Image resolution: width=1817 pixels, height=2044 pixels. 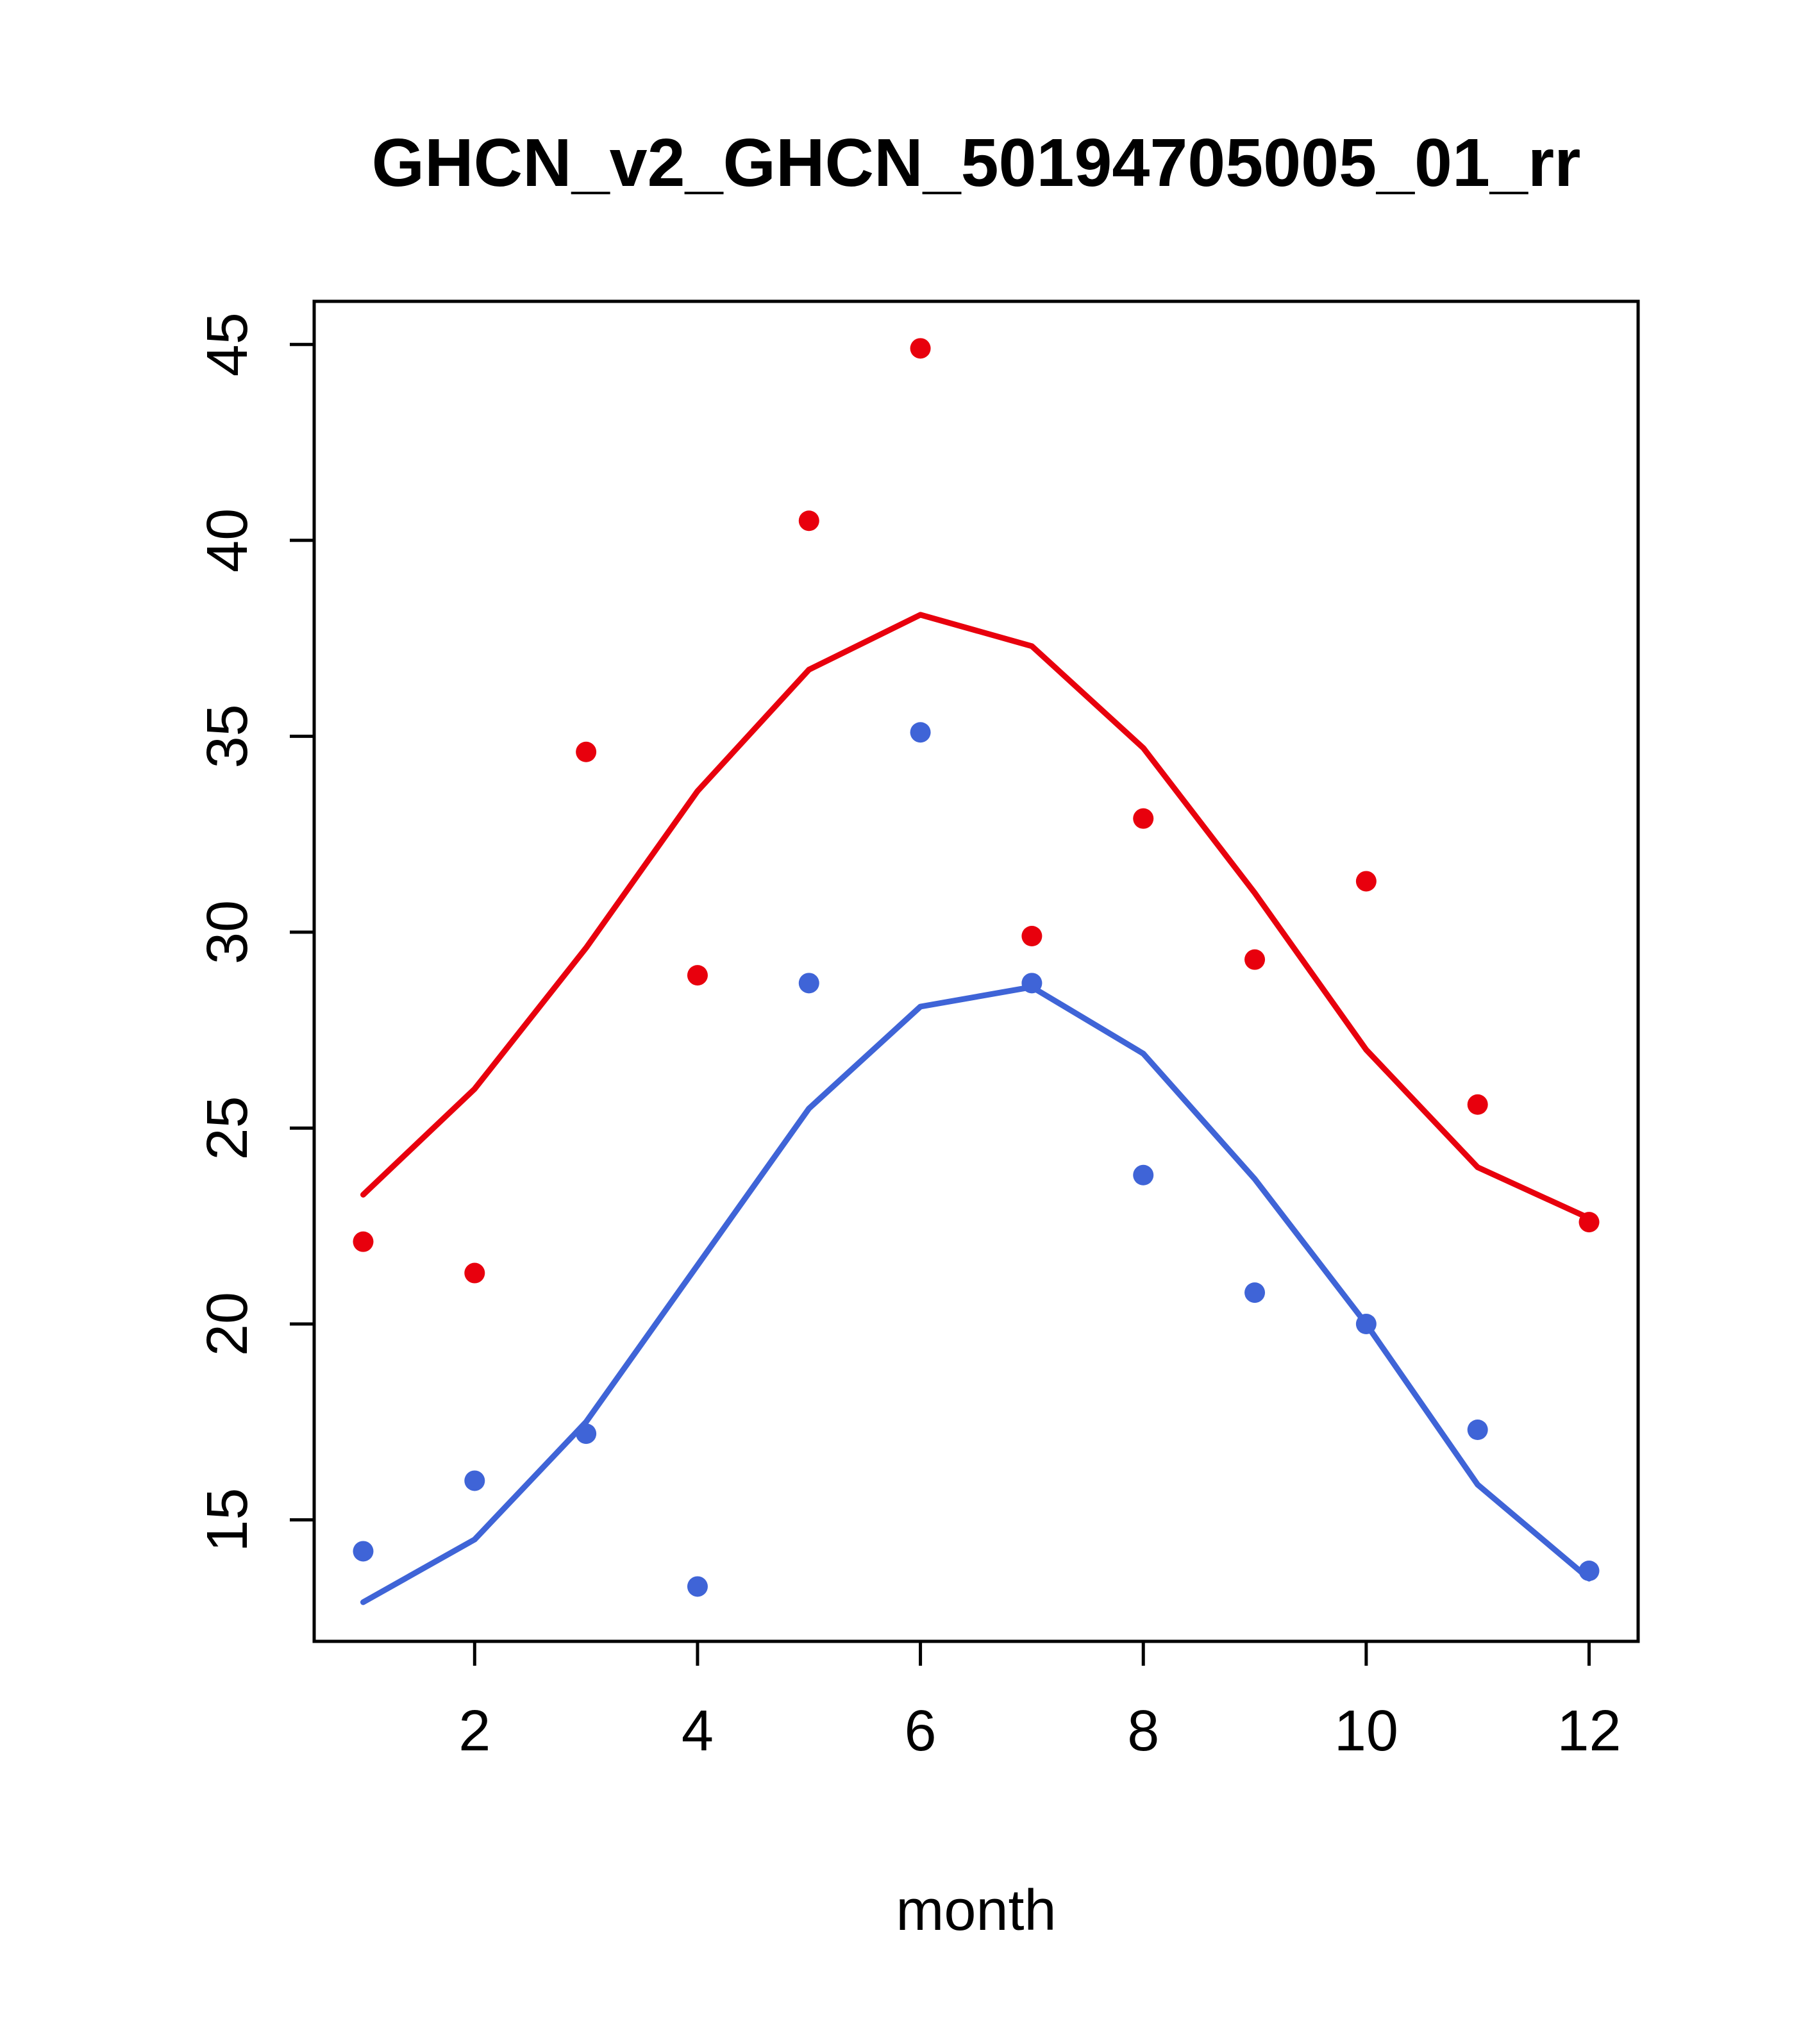 I want to click on x-tick-label: 12, so click(x=1589, y=1731).